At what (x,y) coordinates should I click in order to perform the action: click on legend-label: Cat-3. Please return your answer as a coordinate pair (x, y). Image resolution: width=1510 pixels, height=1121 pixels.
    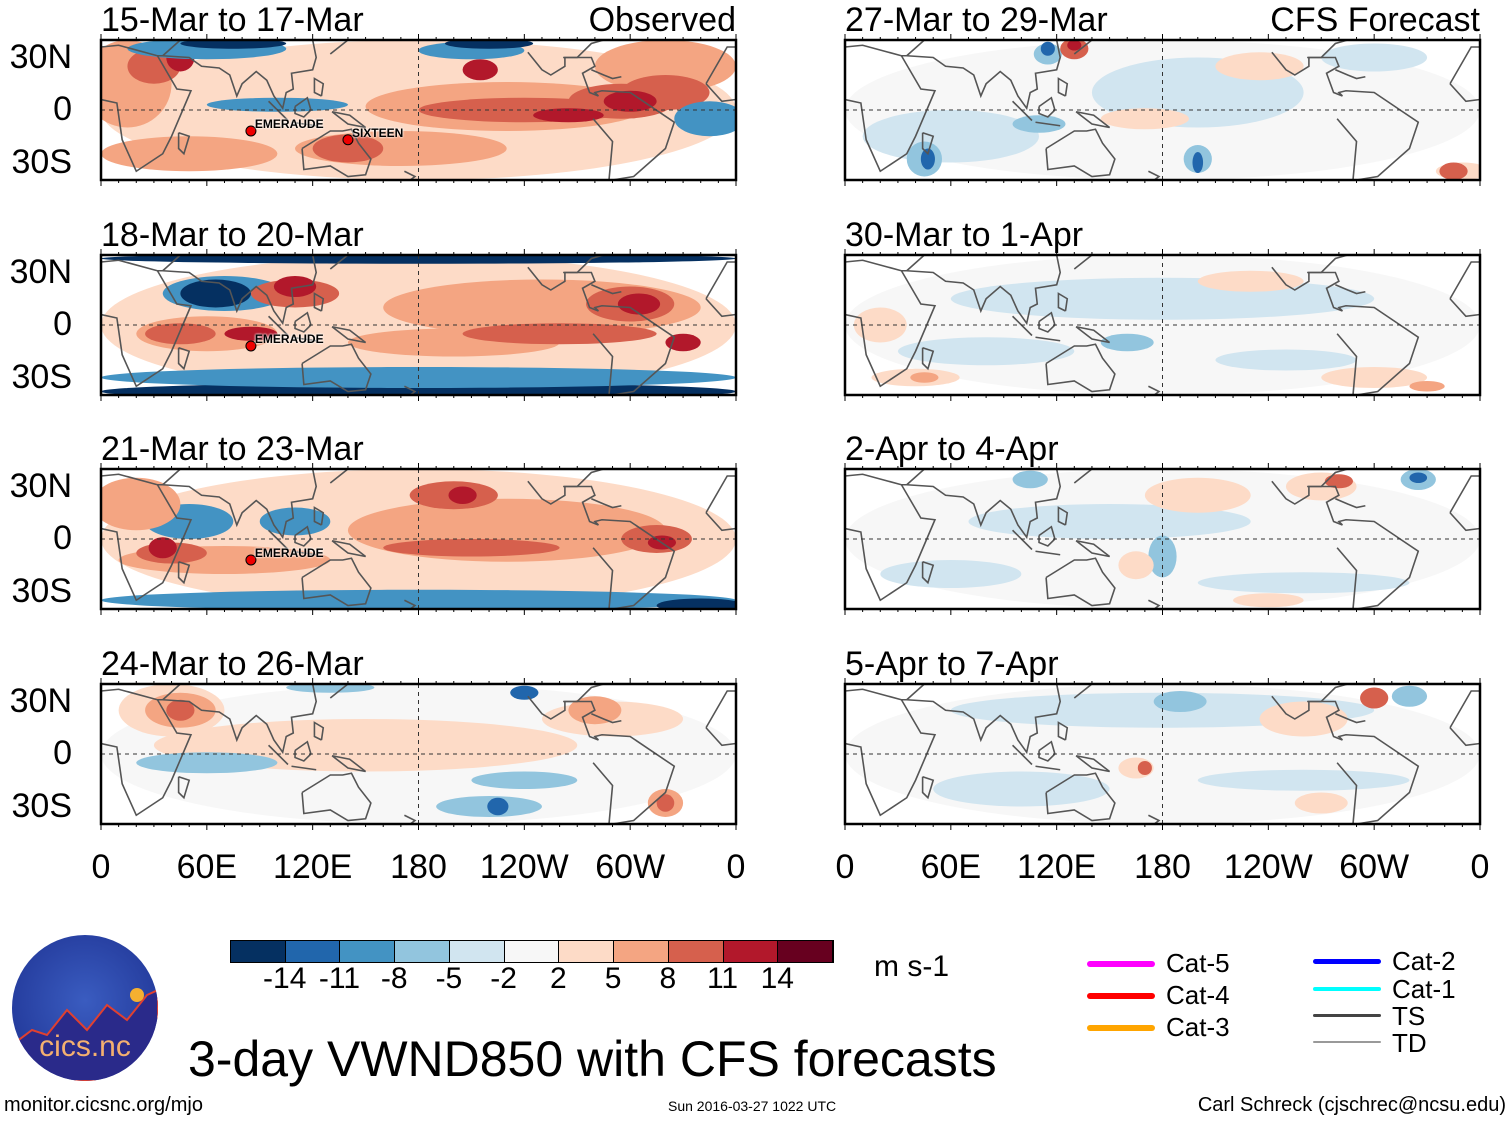
    Looking at the image, I should click on (1198, 1027).